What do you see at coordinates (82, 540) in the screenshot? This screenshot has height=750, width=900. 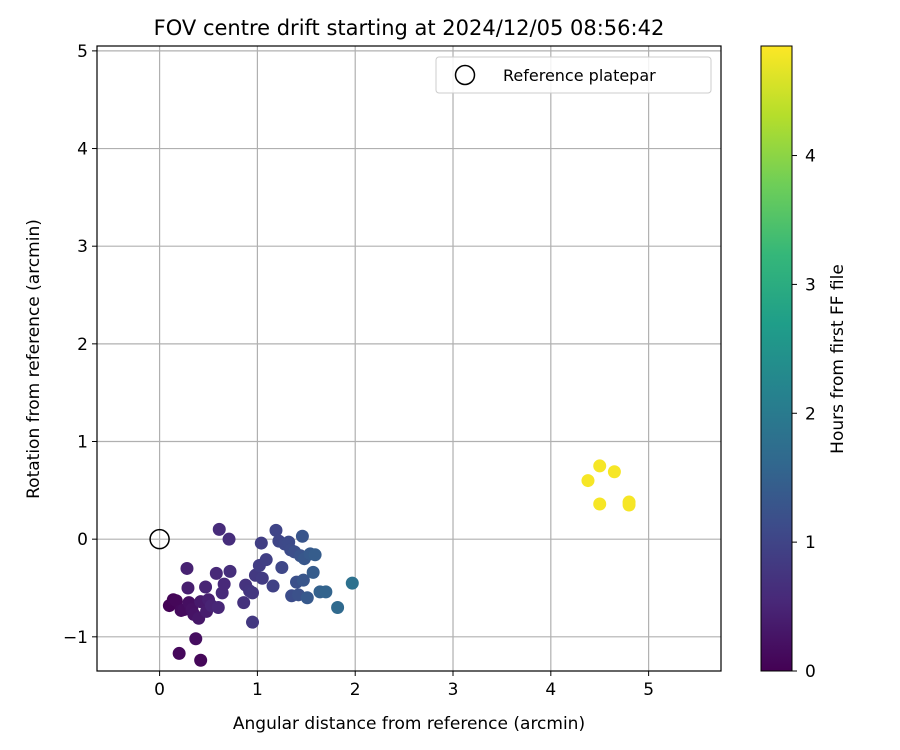 I see `y-tick-label: 0` at bounding box center [82, 540].